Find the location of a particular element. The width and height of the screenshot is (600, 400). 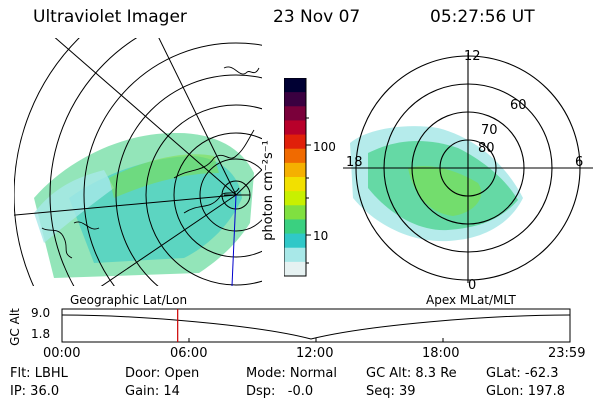

status-dsp: Dsp: -0.0 is located at coordinates (280, 391).